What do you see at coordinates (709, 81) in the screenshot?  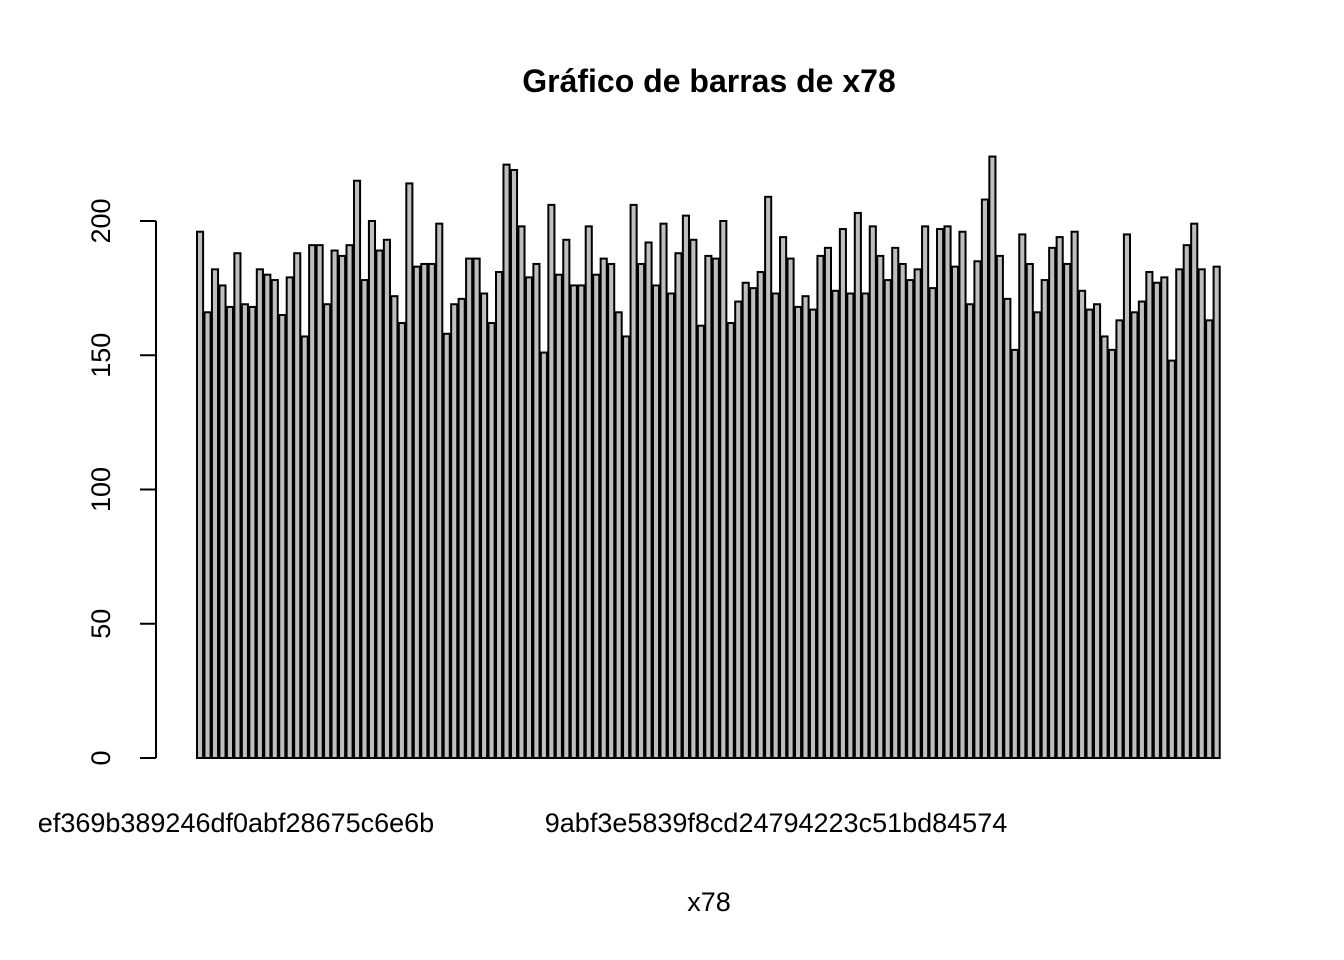 I see `chart-title: Gráfico de barras de x78` at bounding box center [709, 81].